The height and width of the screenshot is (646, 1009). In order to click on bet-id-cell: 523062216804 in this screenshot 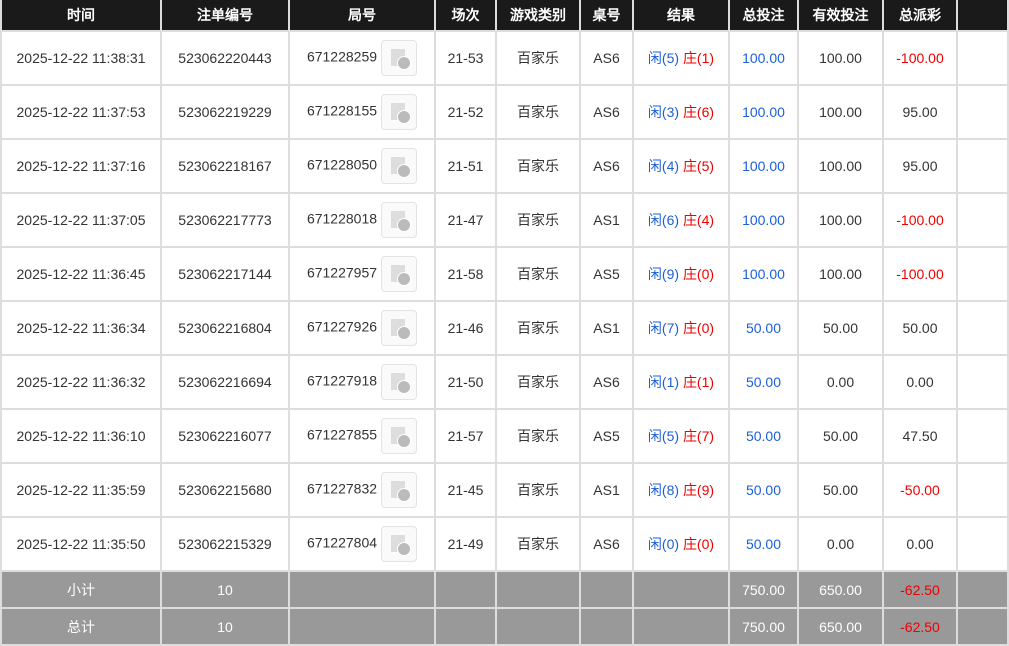, I will do `click(225, 328)`.